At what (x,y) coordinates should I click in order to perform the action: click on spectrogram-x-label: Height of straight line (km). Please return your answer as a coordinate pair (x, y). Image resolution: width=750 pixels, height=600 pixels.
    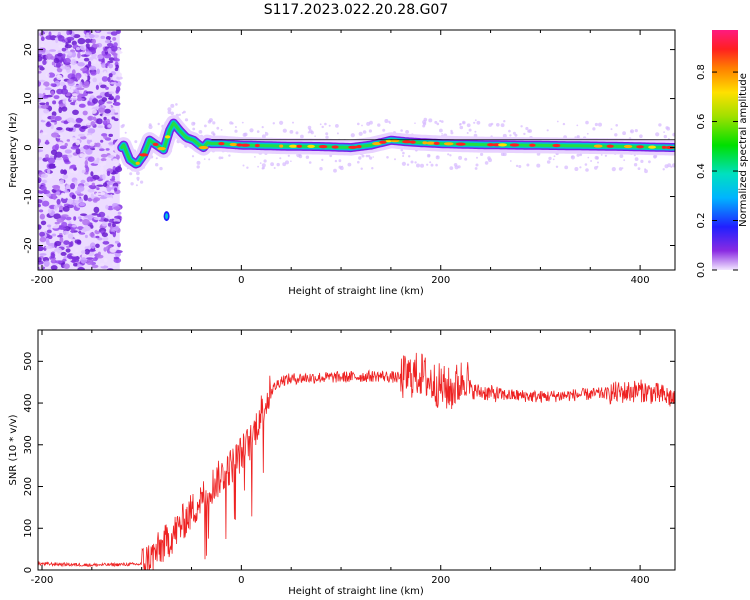
    Looking at the image, I should click on (356, 291).